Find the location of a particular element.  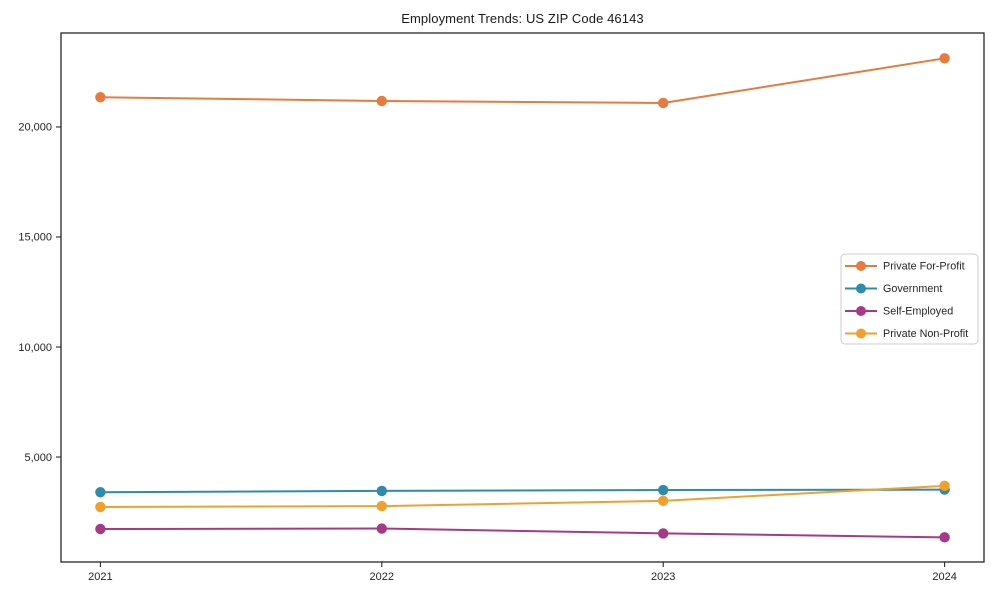

legend-label: Government is located at coordinates (912, 289).